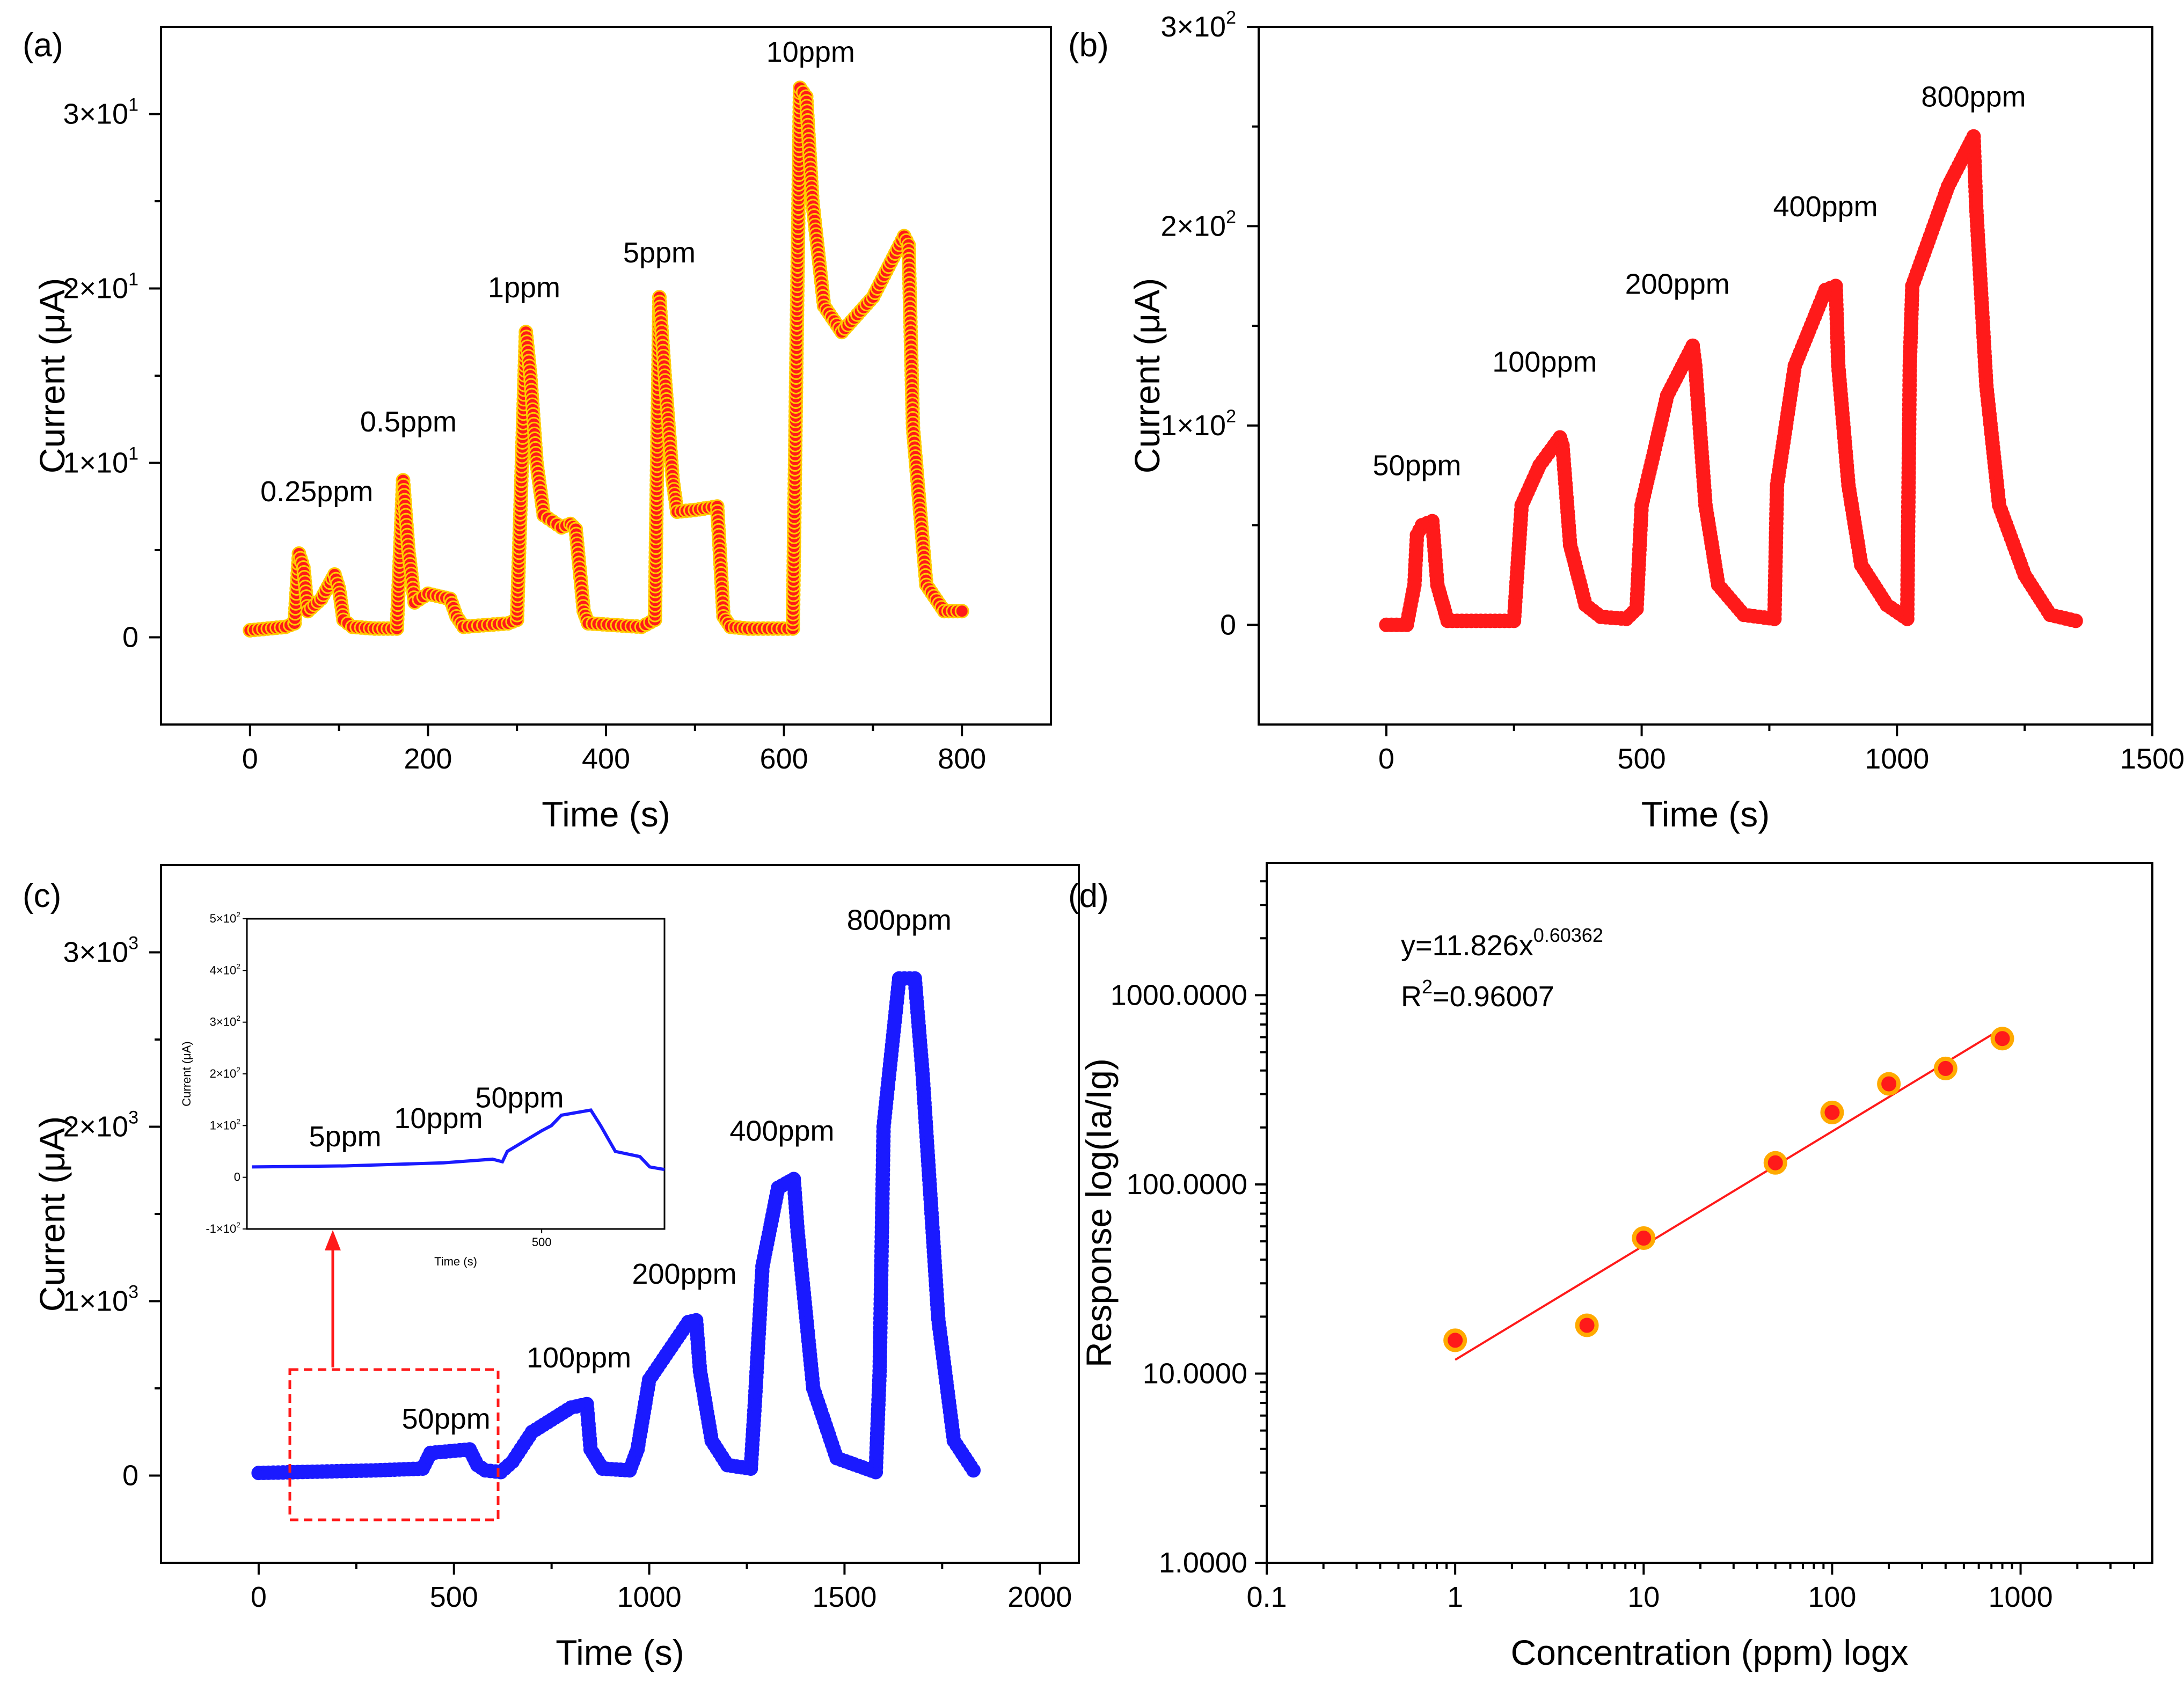 The height and width of the screenshot is (1683, 2184). I want to click on inset-y-tick-label: 4×10², so click(225, 969).